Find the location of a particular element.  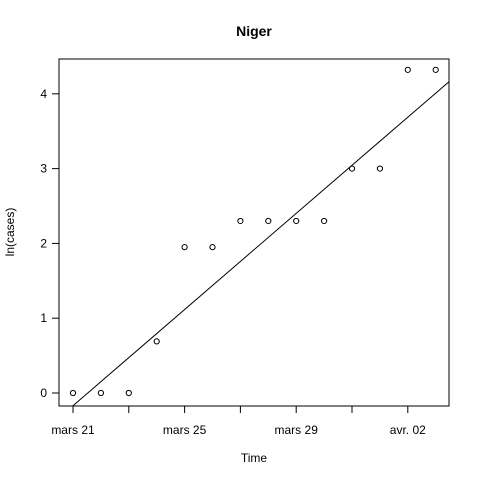

y-tick-label: 3 is located at coordinates (43, 169).